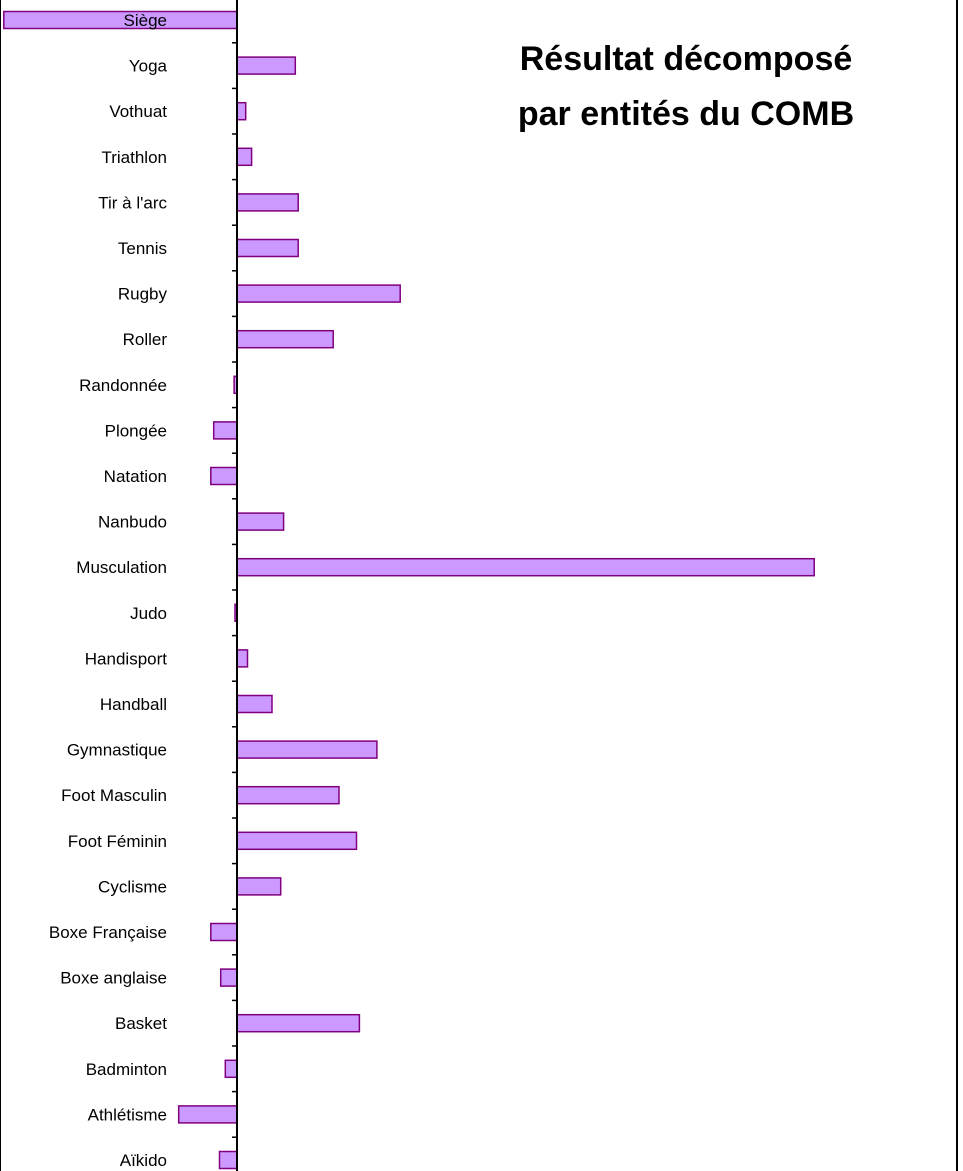  Describe the element at coordinates (285, 339) in the screenshot. I see `bar-roller` at that location.